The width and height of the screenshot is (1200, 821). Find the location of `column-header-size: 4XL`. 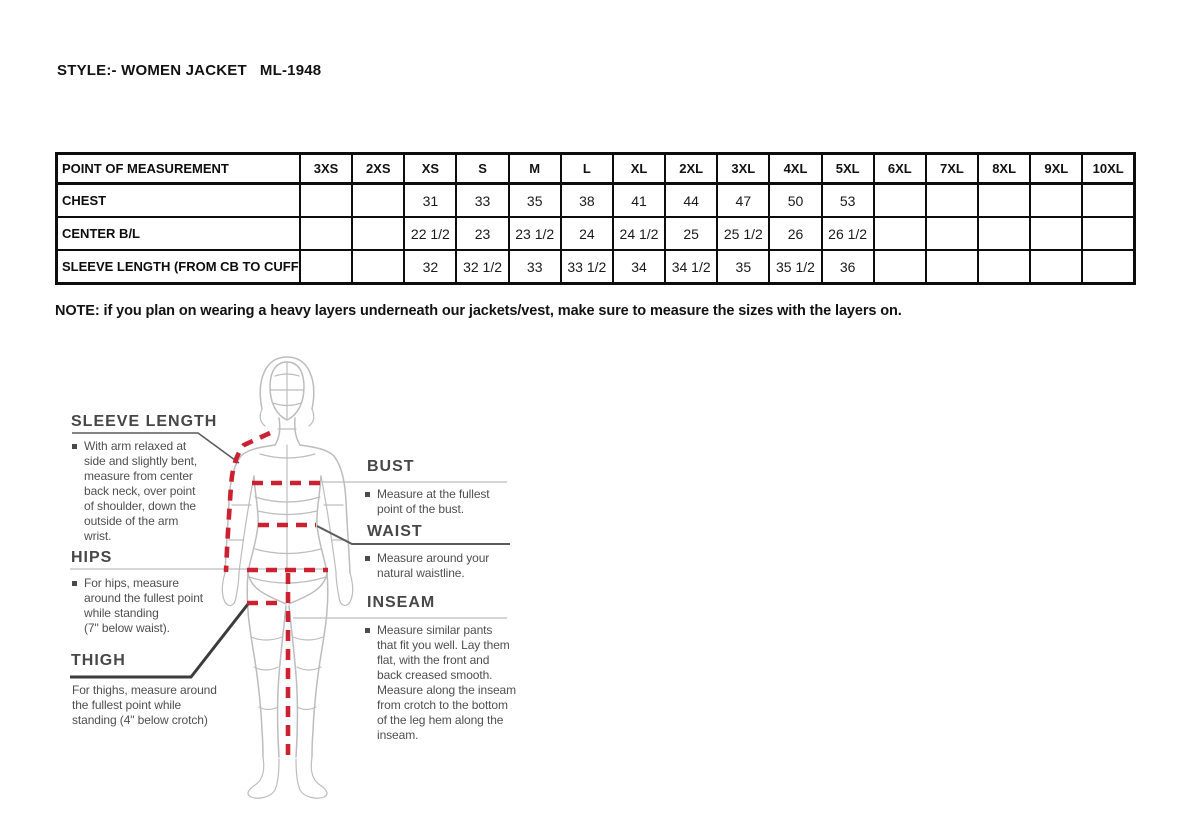

column-header-size: 4XL is located at coordinates (795, 168).